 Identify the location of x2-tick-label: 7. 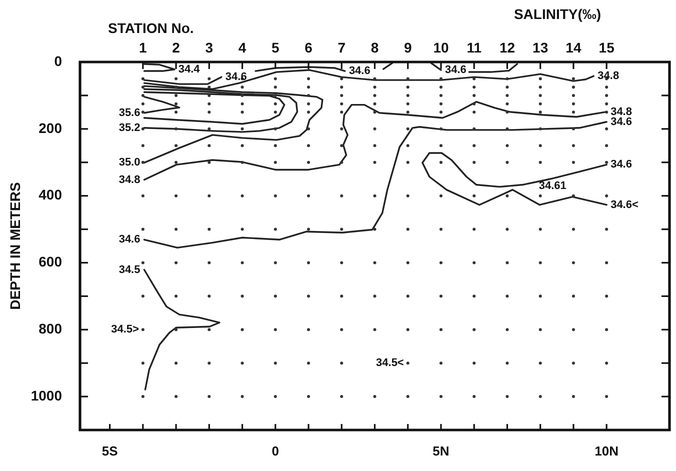
(342, 47).